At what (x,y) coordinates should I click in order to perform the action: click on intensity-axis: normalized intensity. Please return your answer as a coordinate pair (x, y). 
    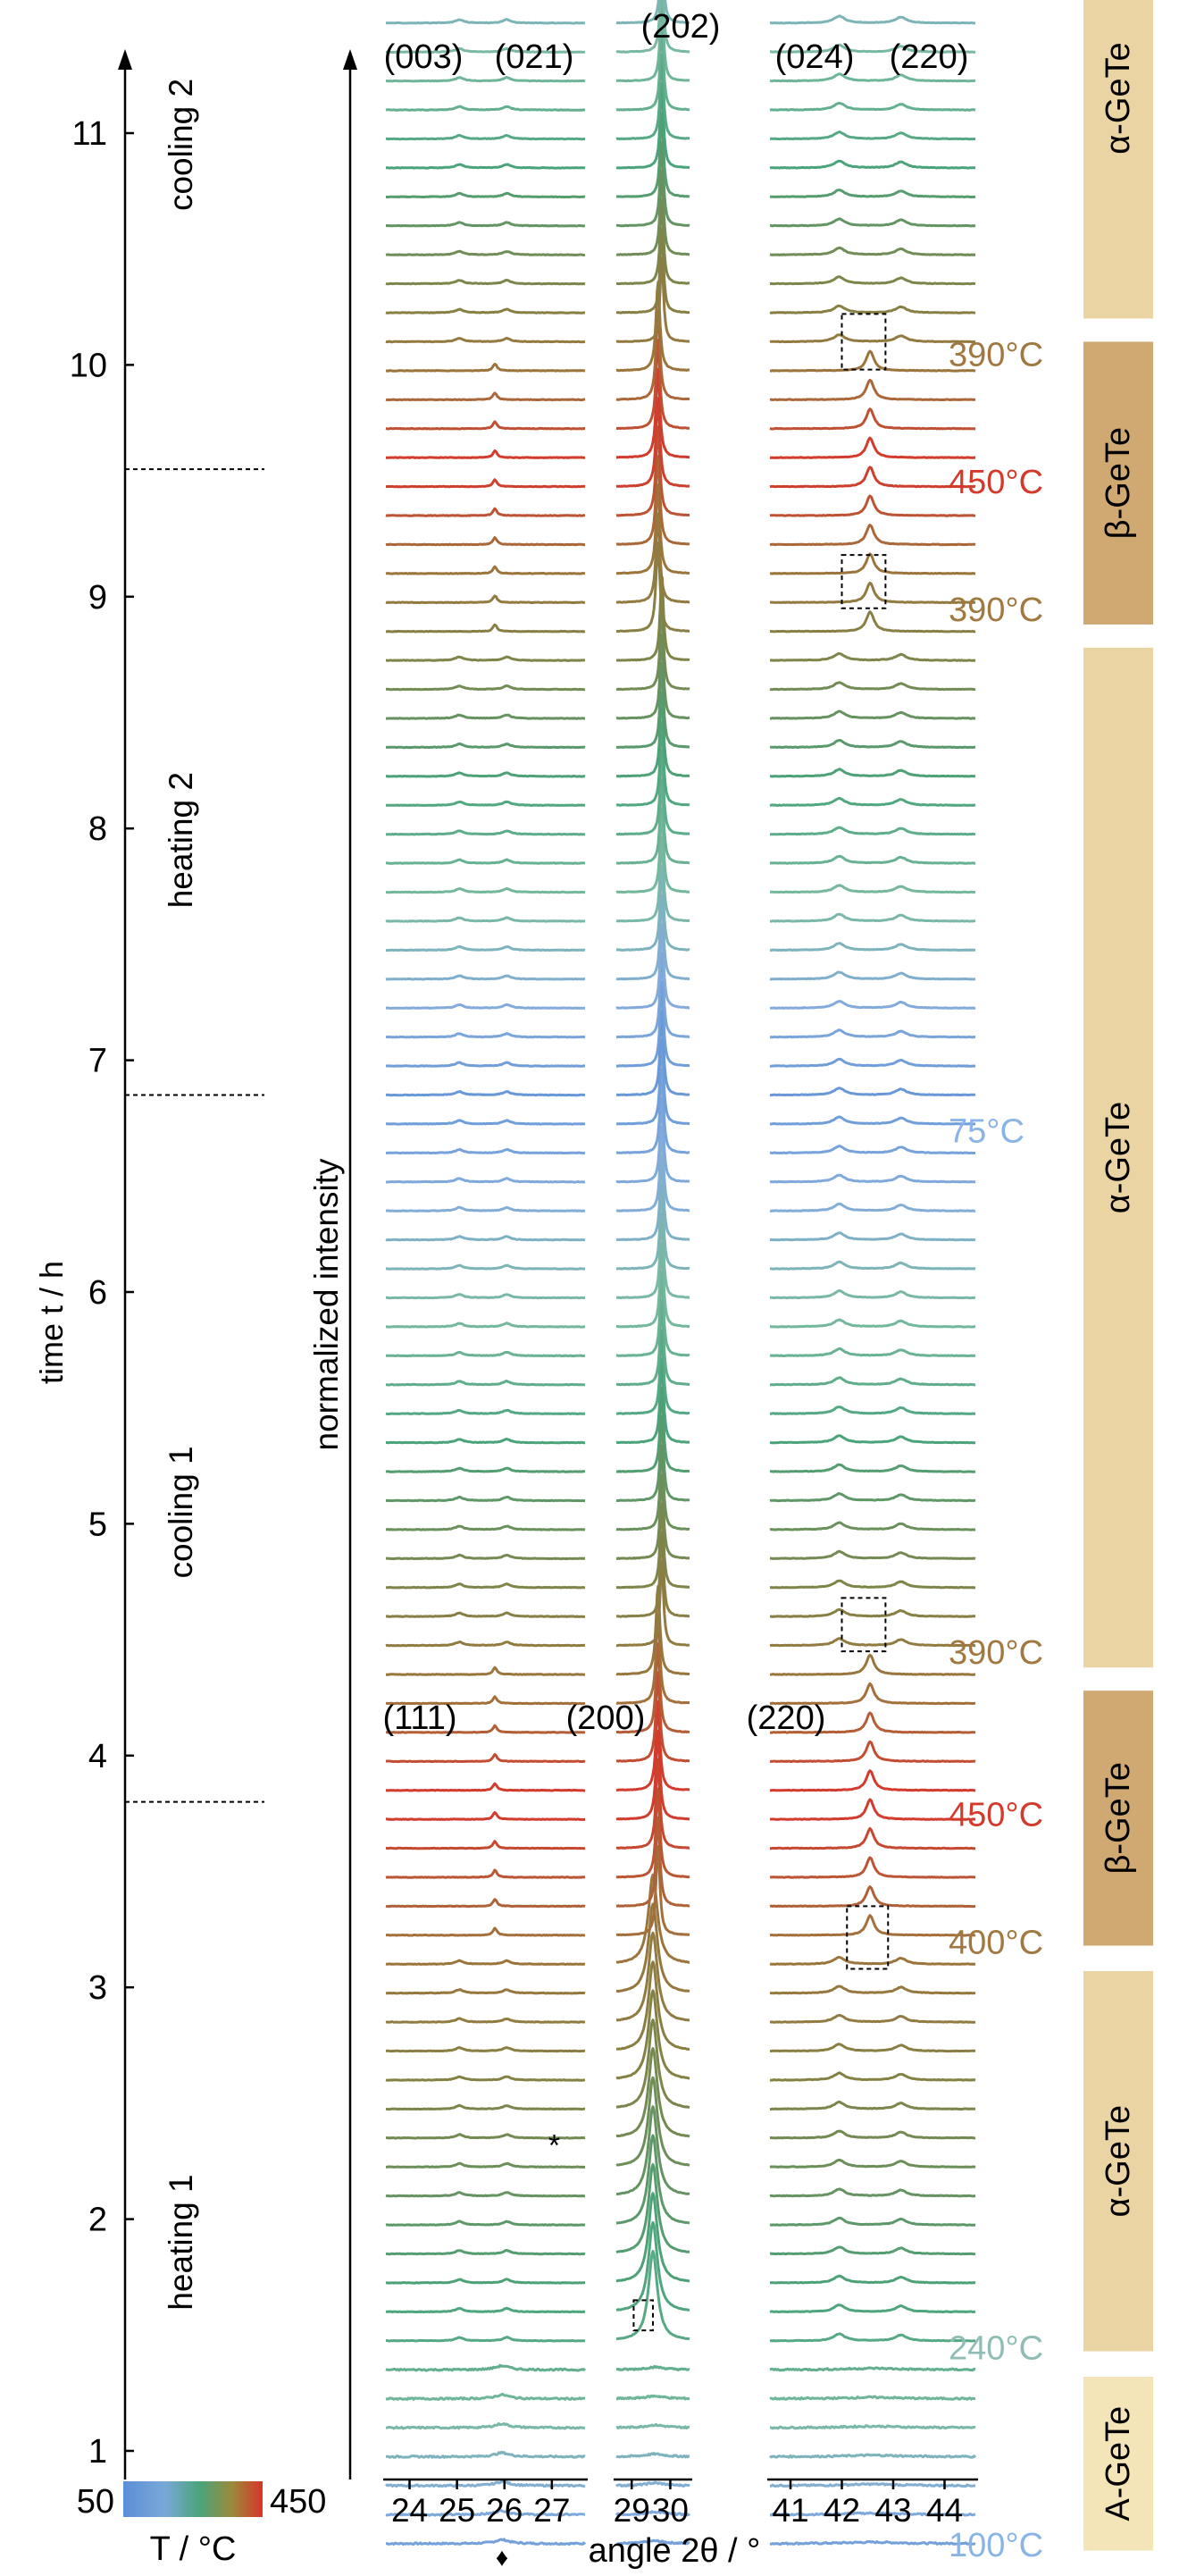
    Looking at the image, I should click on (333, 1264).